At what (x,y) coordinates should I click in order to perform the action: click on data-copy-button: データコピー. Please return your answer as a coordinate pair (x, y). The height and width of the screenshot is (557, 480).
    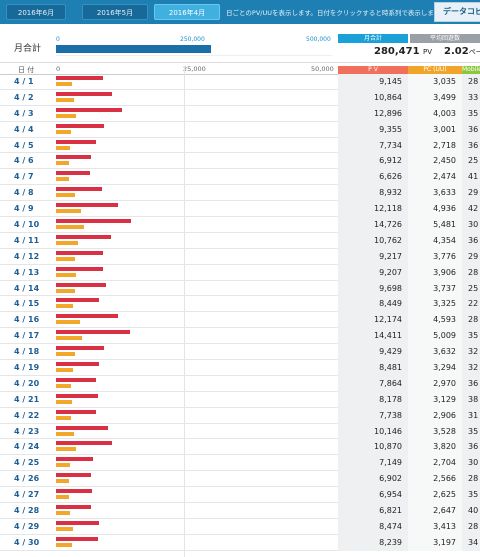
    Looking at the image, I should click on (457, 12).